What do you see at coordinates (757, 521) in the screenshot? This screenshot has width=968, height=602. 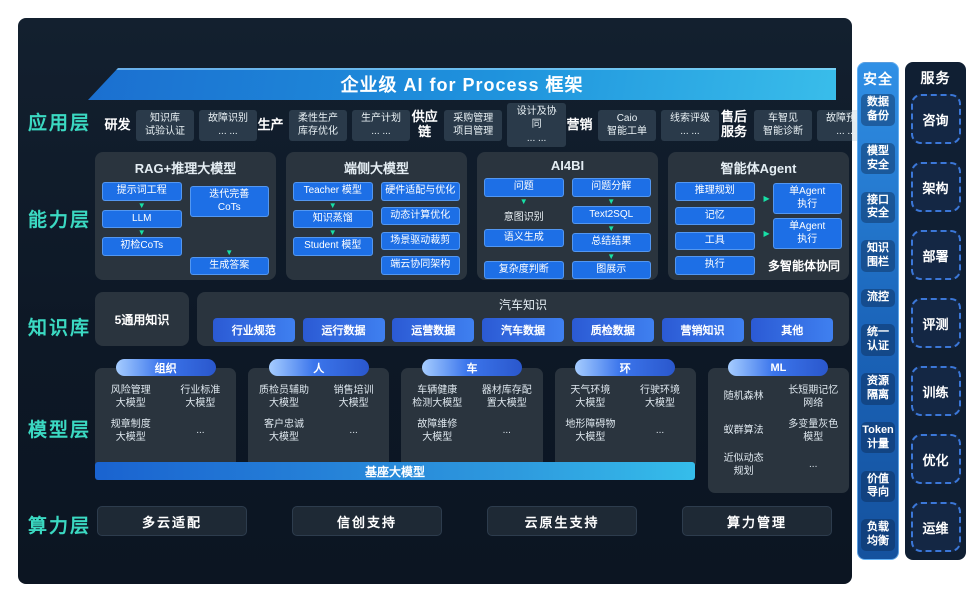 I see `compute-box: 算力管理` at bounding box center [757, 521].